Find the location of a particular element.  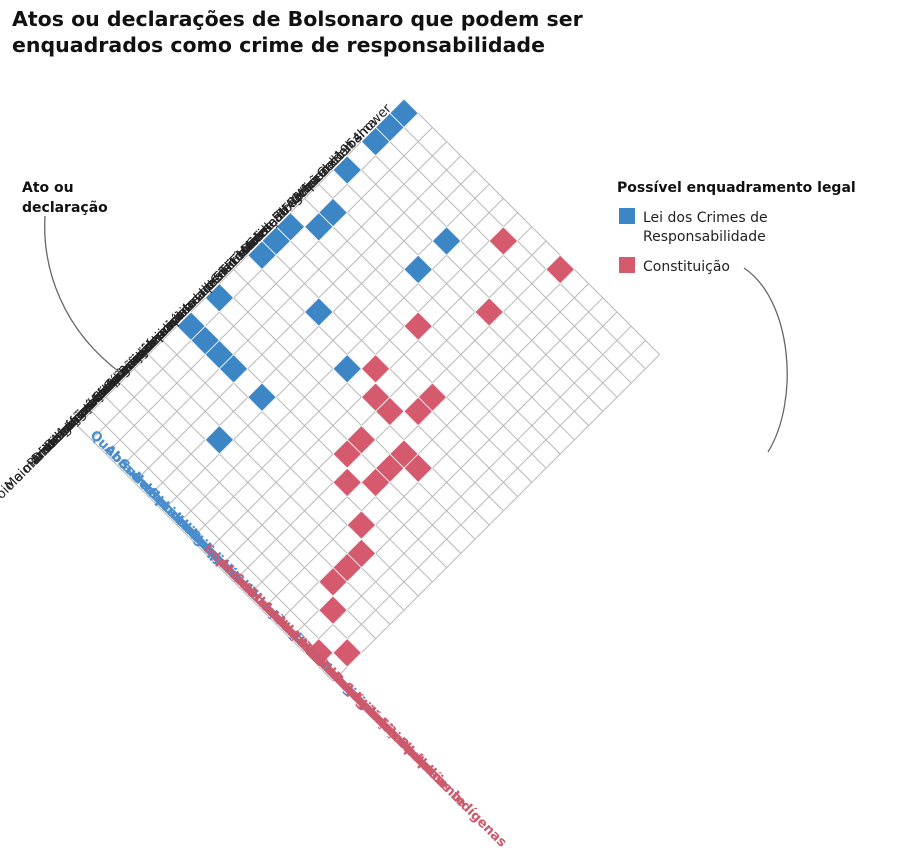

legend-label-lei-line-2: Responsabilidade is located at coordinates (704, 237).